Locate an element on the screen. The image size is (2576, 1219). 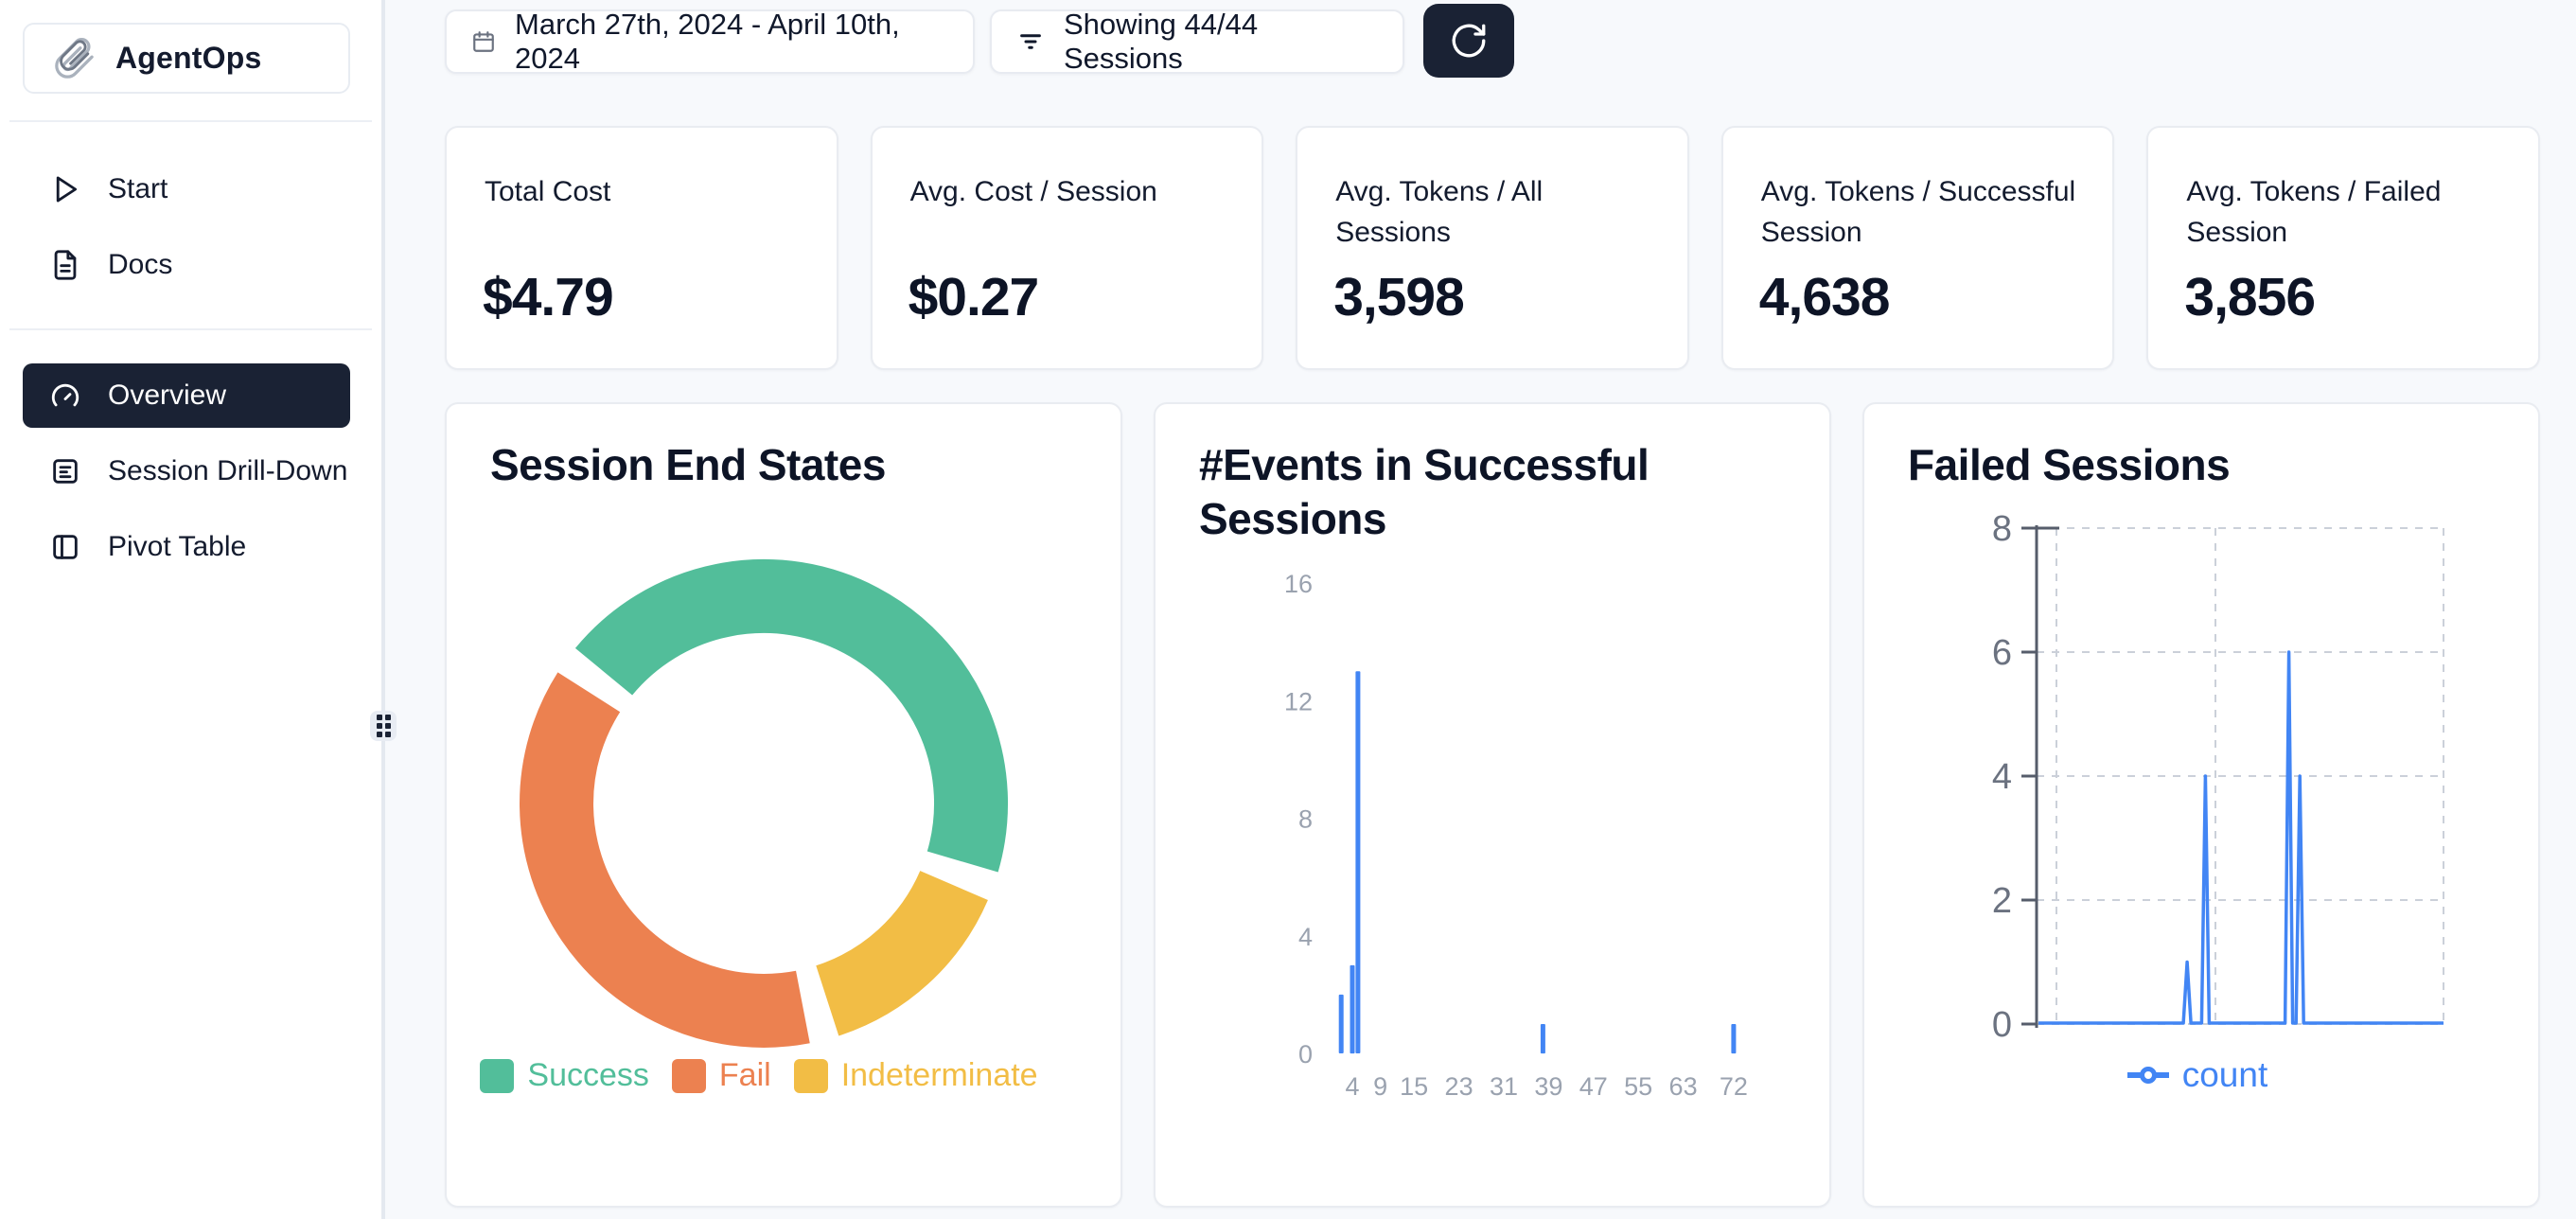
sidebar-item-label: Pivot Table is located at coordinates (177, 546).